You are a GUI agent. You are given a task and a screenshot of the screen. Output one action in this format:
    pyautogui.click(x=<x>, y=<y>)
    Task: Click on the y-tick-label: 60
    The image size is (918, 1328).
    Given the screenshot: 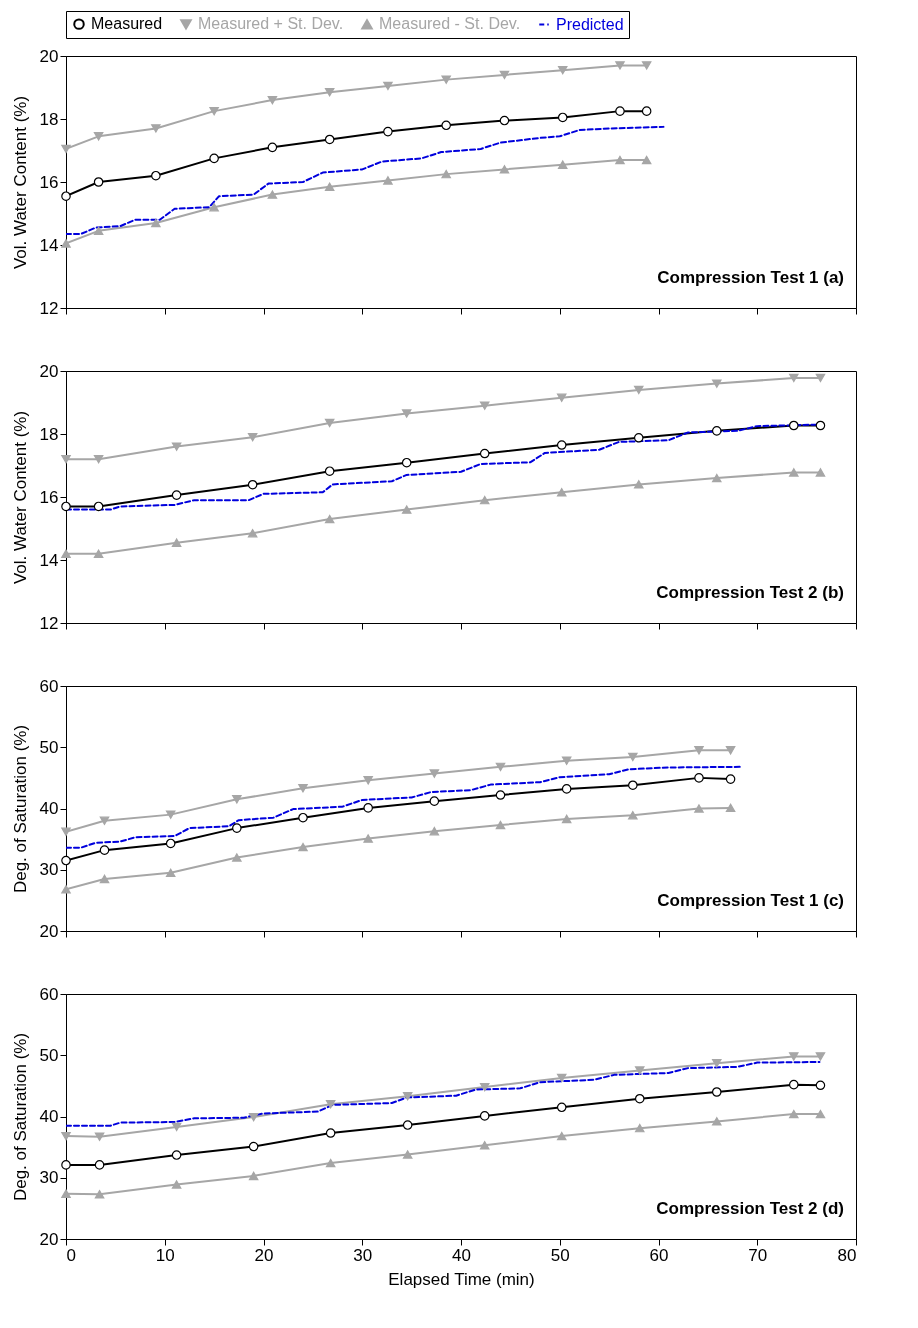 What is the action you would take?
    pyautogui.click(x=49, y=686)
    